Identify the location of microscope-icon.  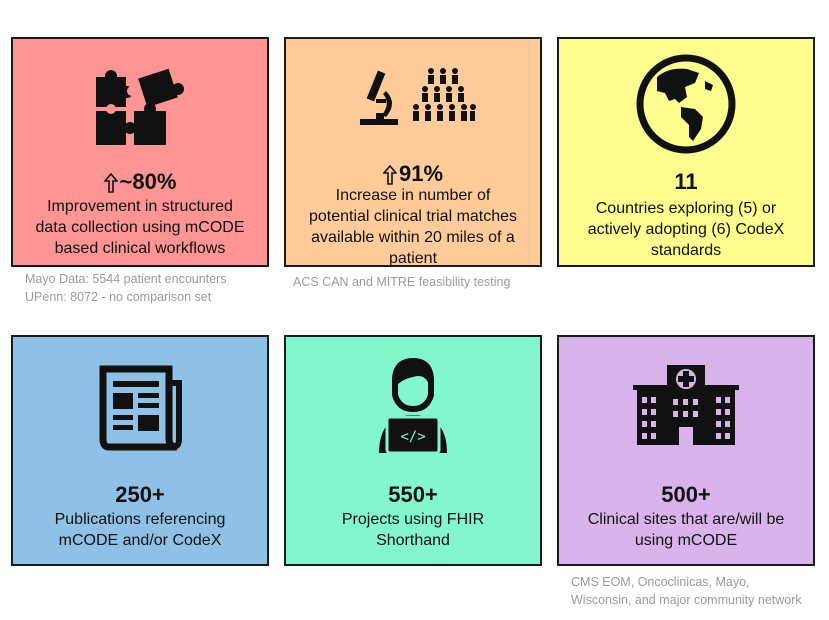
(379, 97).